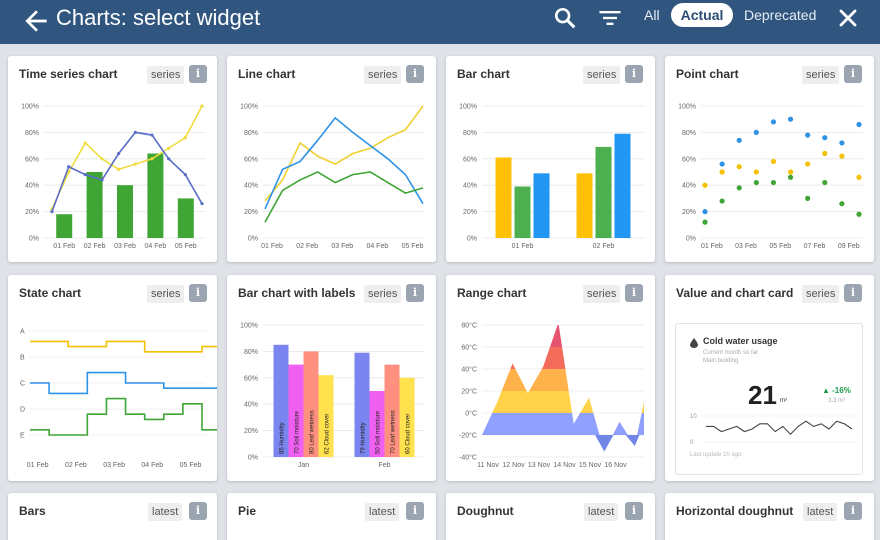 The image size is (880, 540). I want to click on x-tick-label: 16 Nov, so click(615, 465).